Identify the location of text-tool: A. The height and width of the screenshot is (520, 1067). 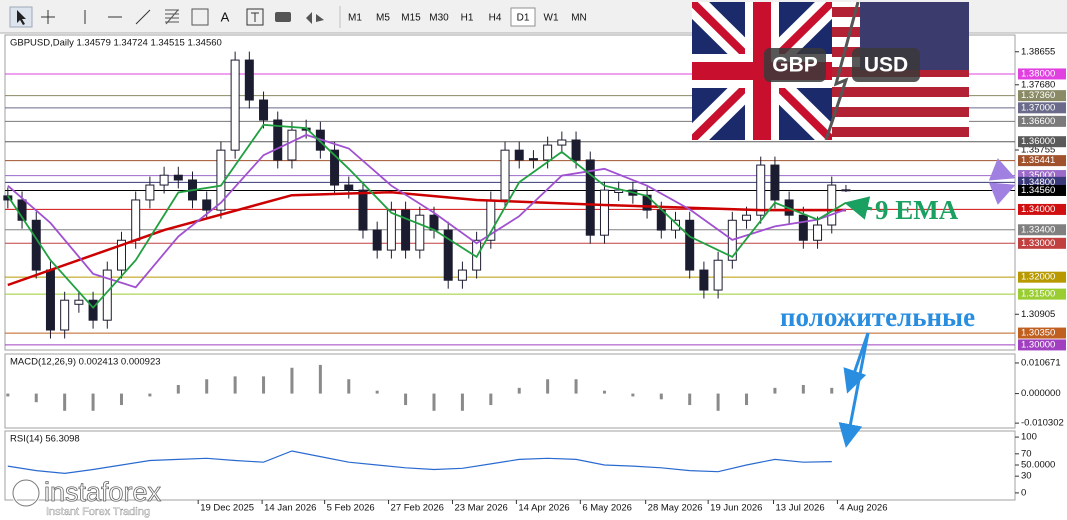
(225, 16).